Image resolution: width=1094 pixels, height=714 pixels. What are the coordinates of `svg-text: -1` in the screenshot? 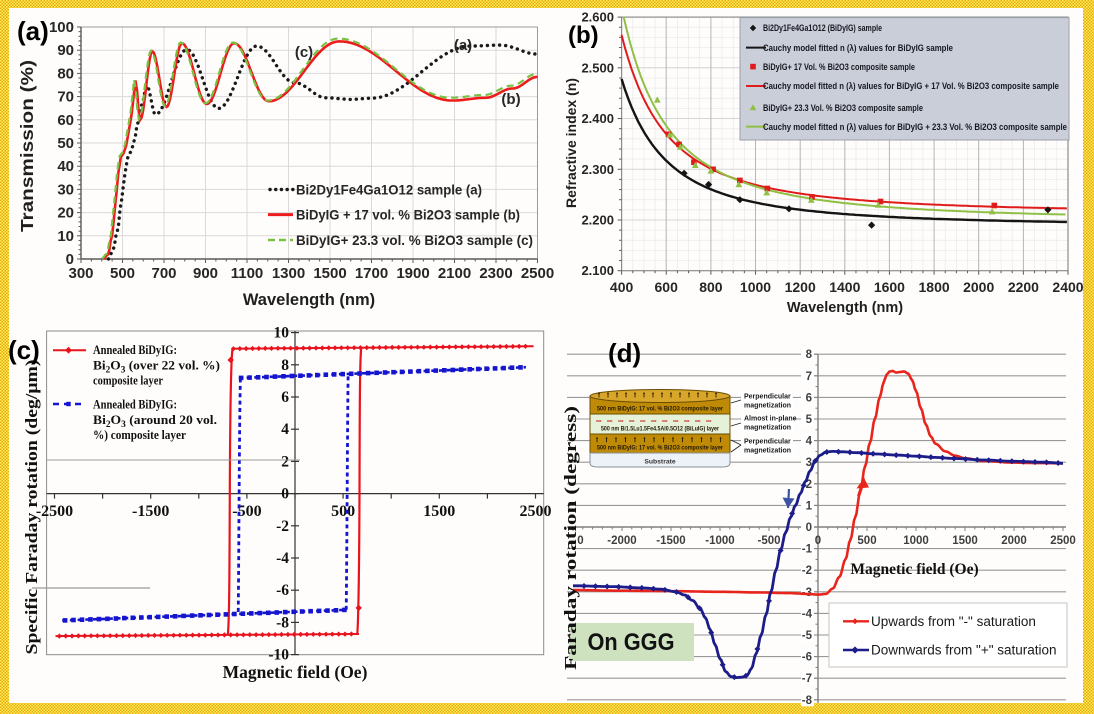 It's located at (807, 550).